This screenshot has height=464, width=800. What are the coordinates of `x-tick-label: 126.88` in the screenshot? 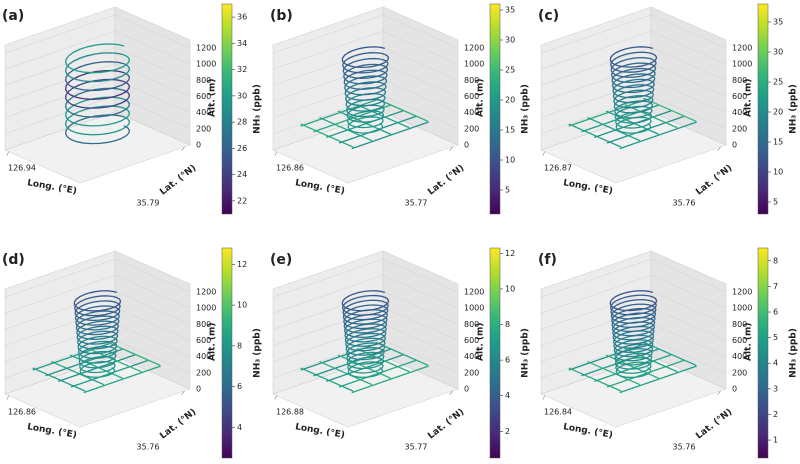 It's located at (290, 412).